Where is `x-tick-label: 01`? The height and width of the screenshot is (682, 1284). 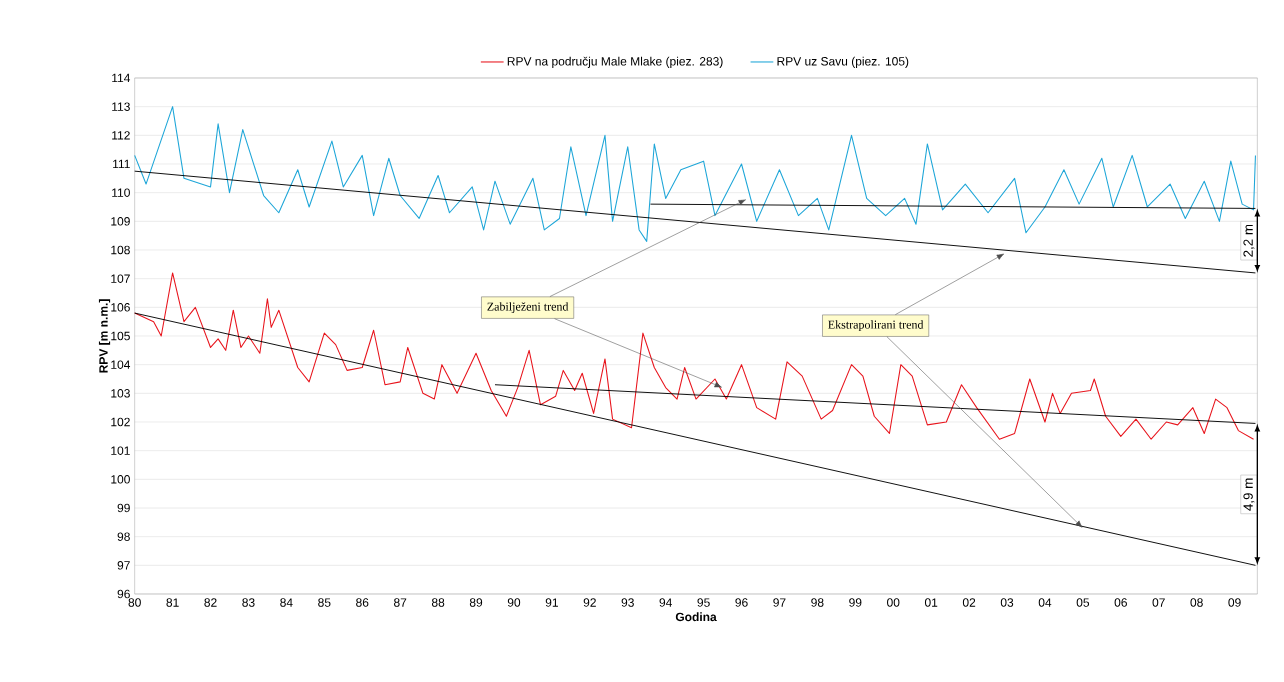
x-tick-label: 01 is located at coordinates (931, 602).